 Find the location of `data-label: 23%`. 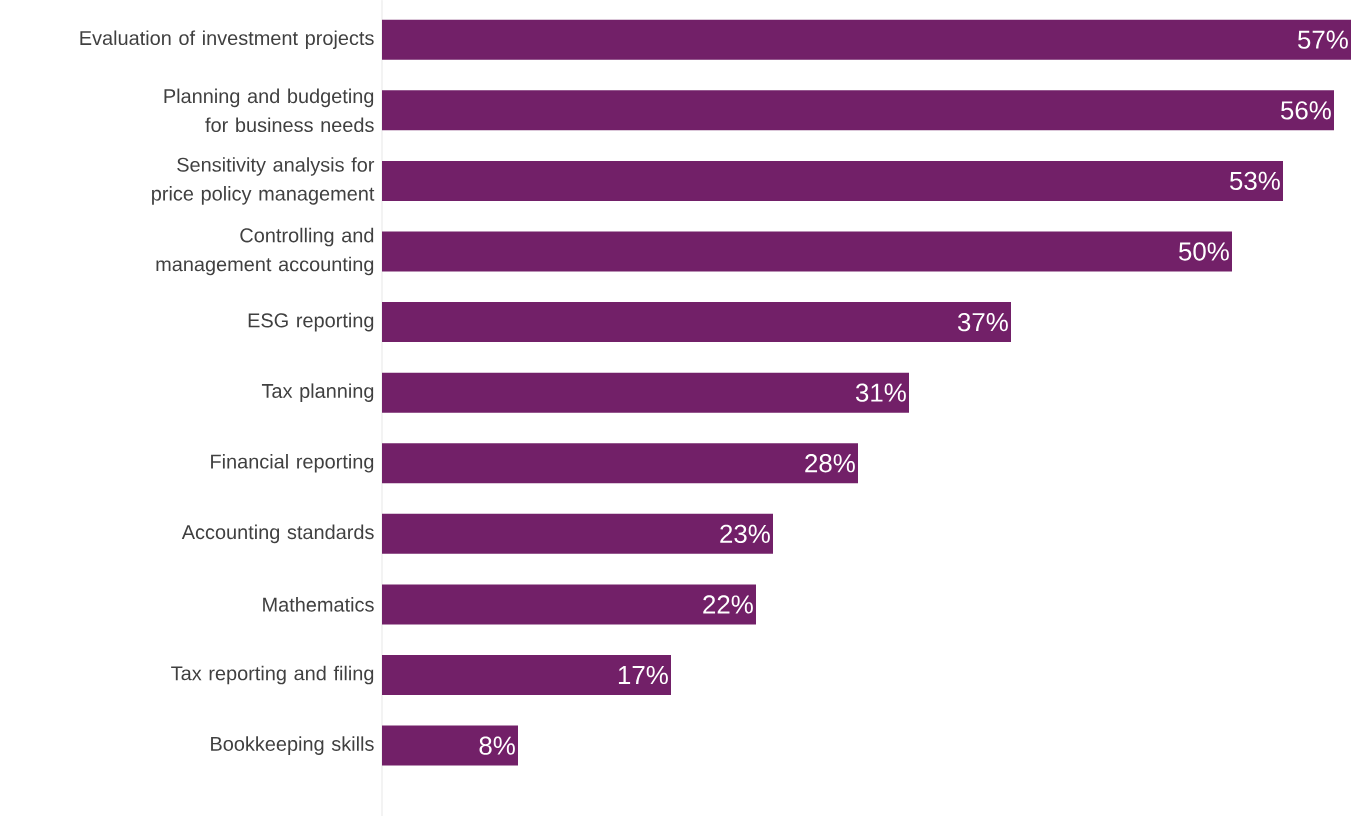

data-label: 23% is located at coordinates (745, 533).